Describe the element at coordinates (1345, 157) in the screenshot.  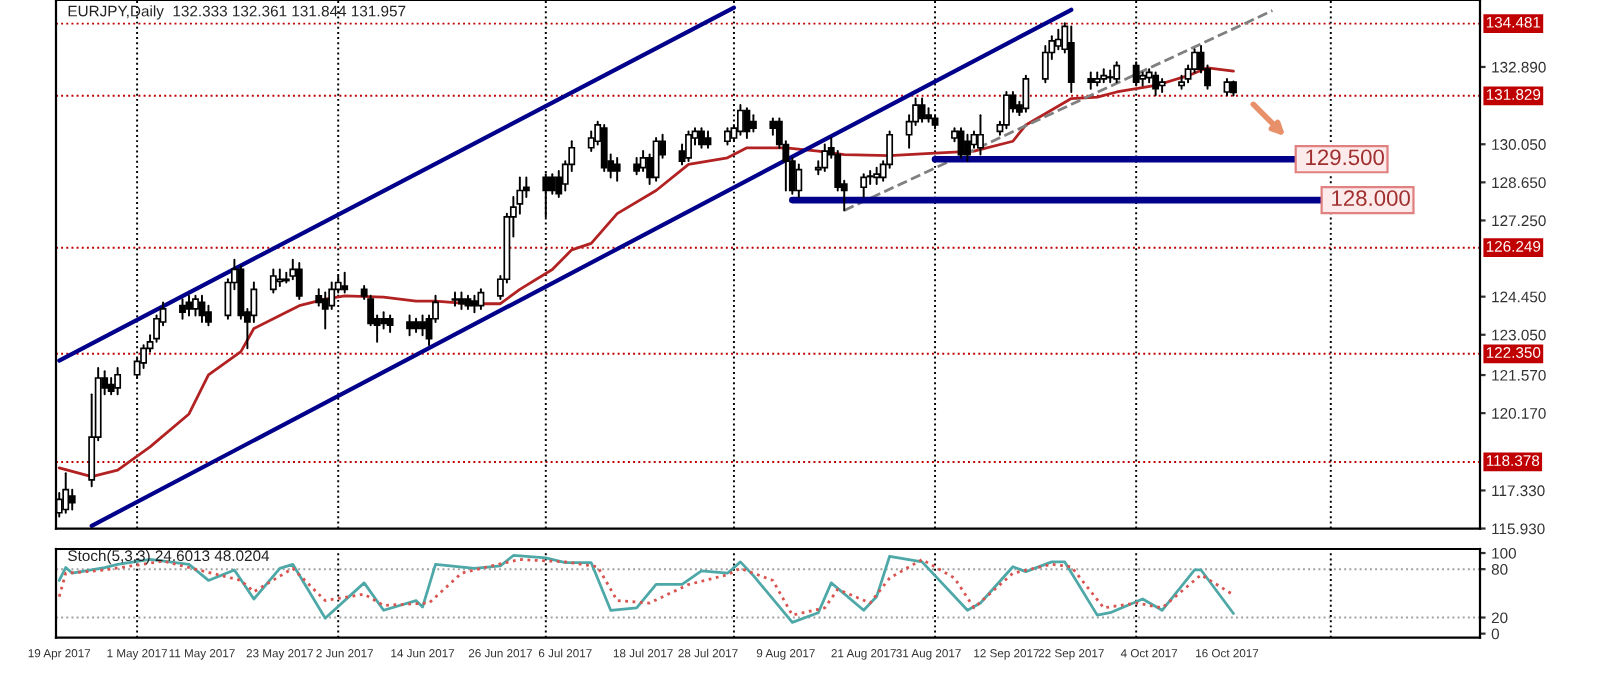
I see `series-label: 129.500` at that location.